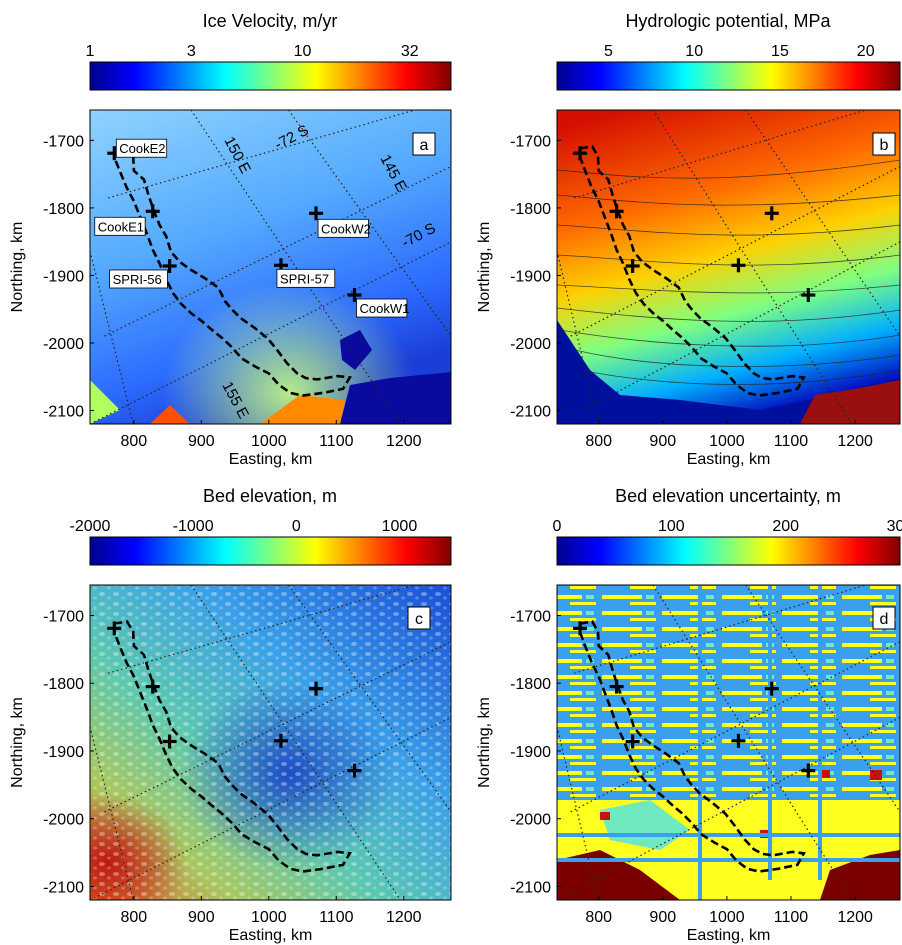  Describe the element at coordinates (671, 526) in the screenshot. I see `colorbar-tick-label: 100` at that location.